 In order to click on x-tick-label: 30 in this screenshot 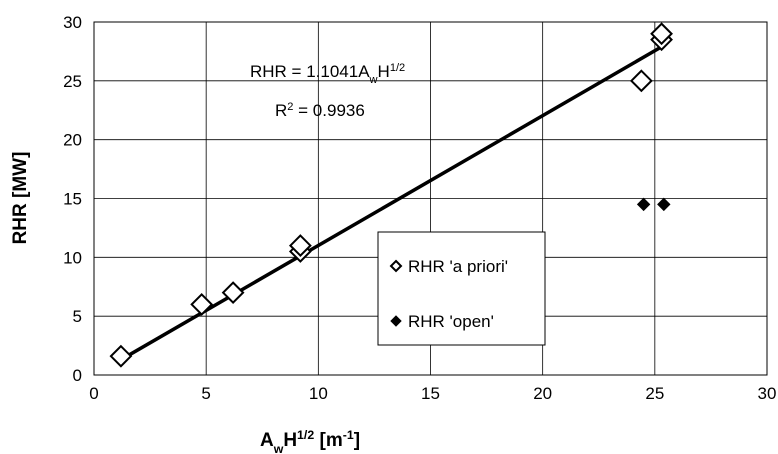, I will do `click(767, 393)`.